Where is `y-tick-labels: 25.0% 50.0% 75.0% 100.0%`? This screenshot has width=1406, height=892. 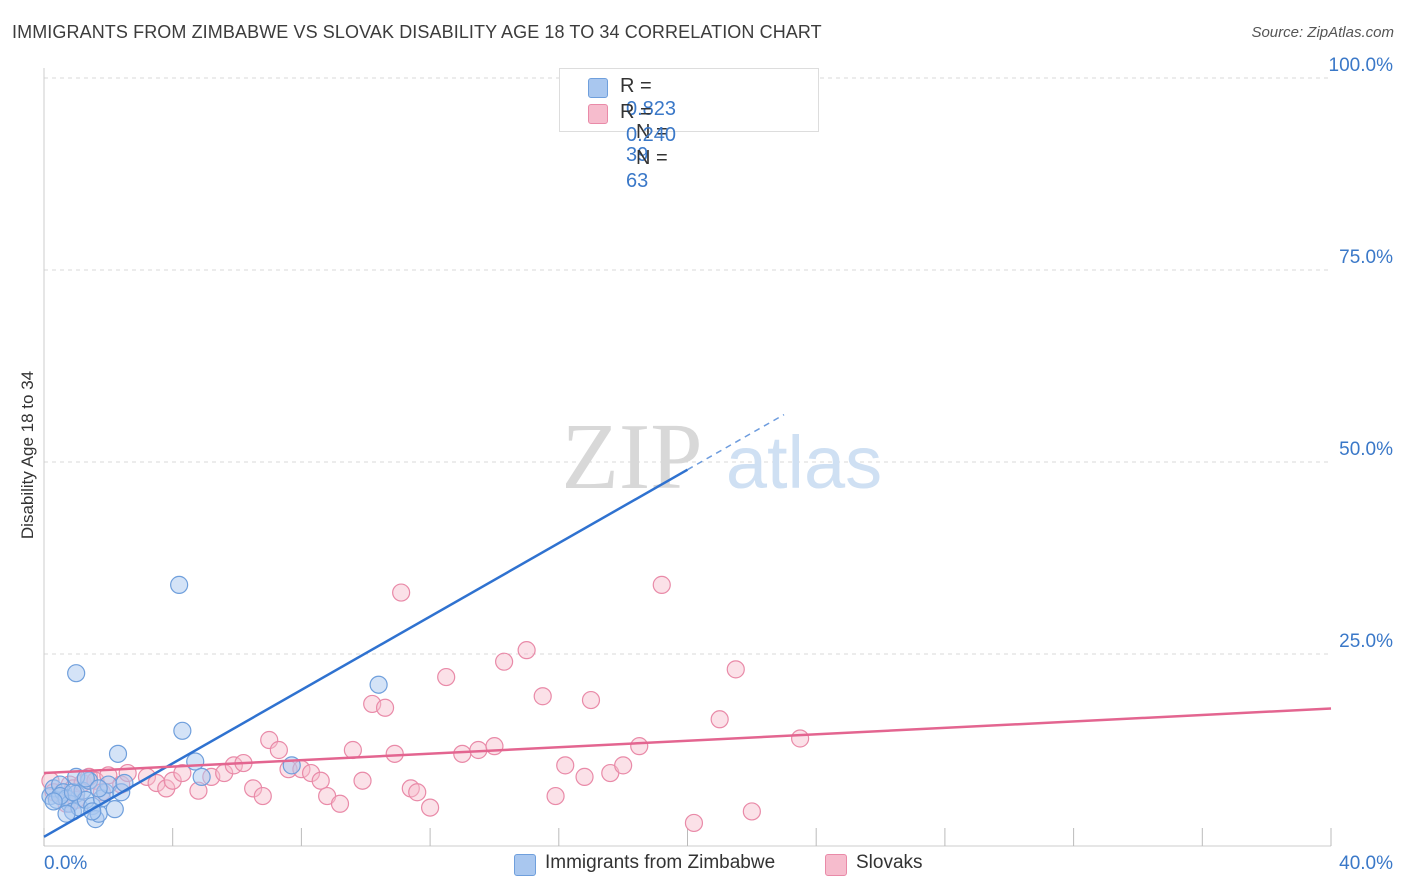 y-tick-labels: 25.0% 50.0% 75.0% 100.0% is located at coordinates (1361, 353).